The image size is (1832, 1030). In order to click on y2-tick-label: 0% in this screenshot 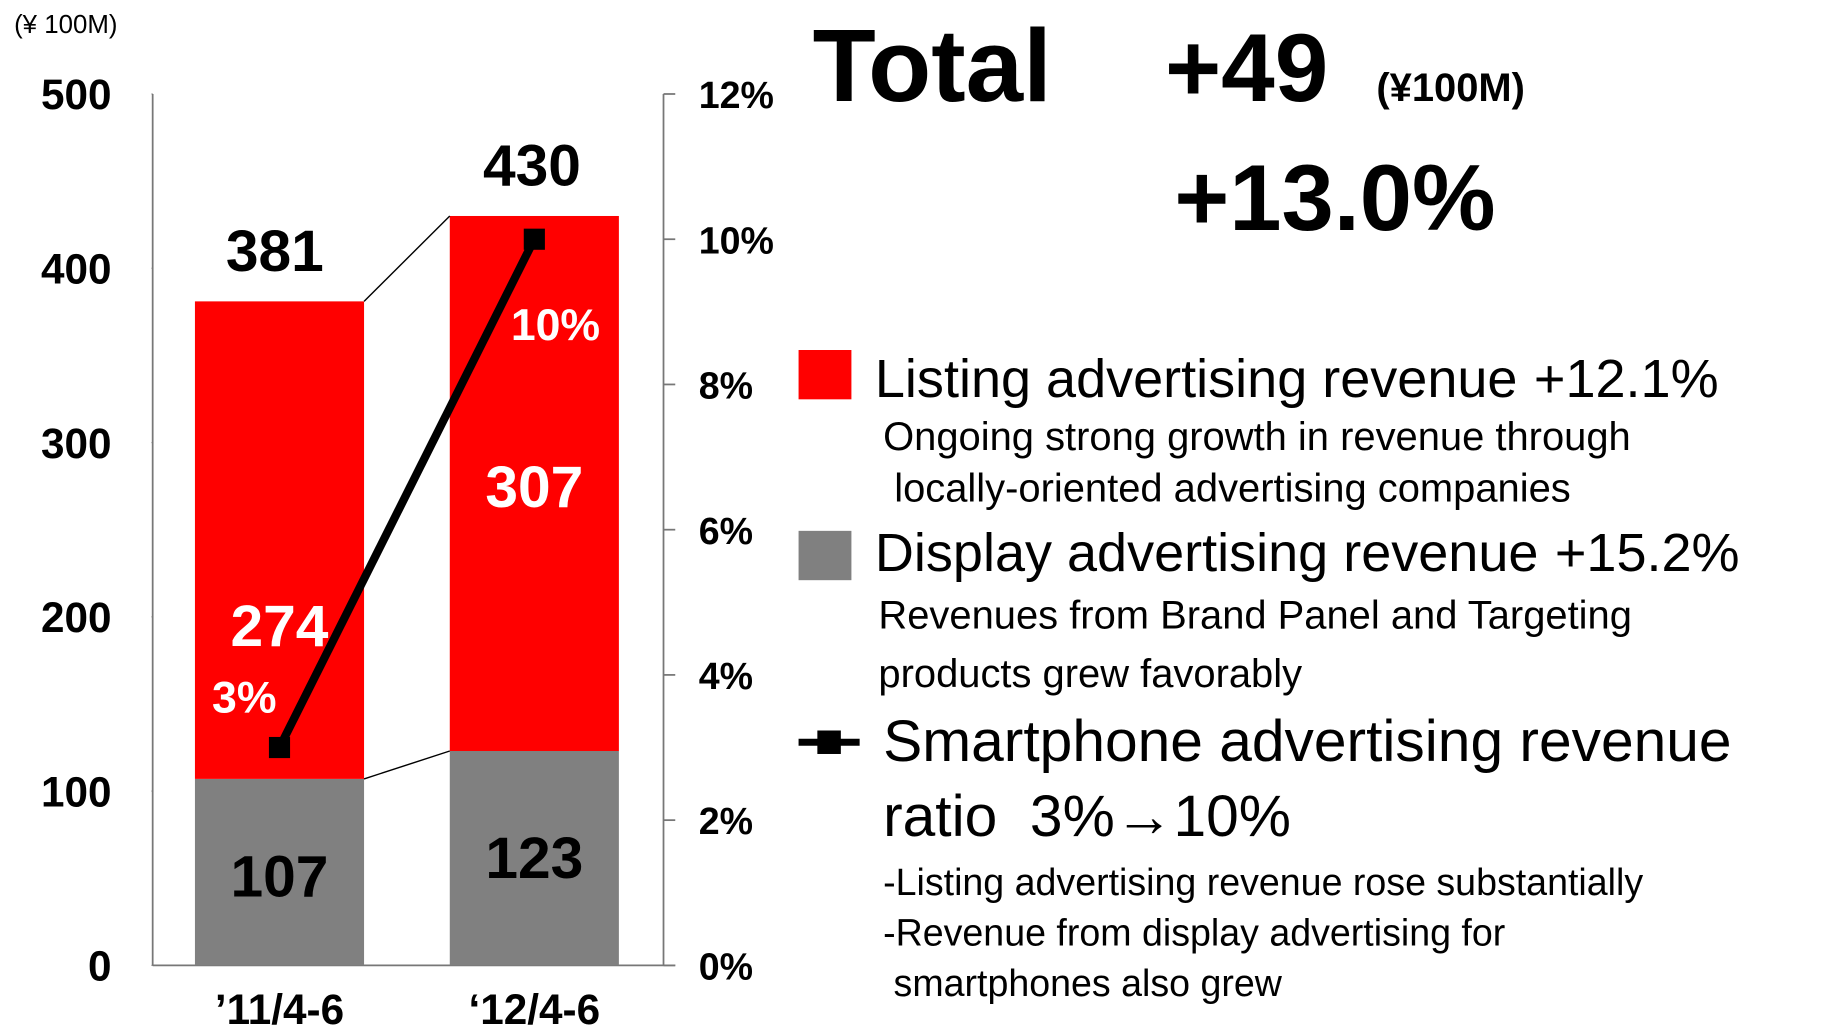, I will do `click(726, 966)`.